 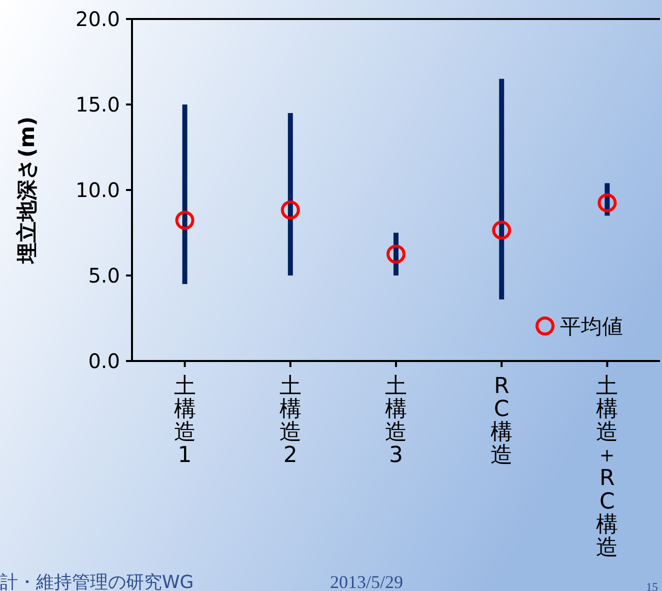 I want to click on y-axis-title: 埋立地深さ(m), so click(x=27, y=190).